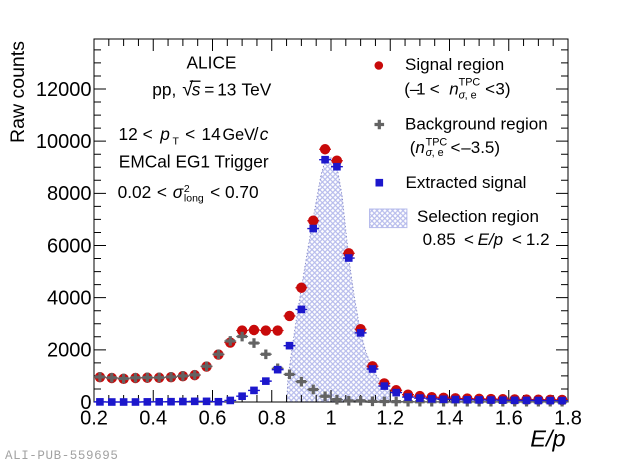 This screenshot has height=471, width=620. Describe the element at coordinates (85, 403) in the screenshot. I see `svg-text: 0` at that location.